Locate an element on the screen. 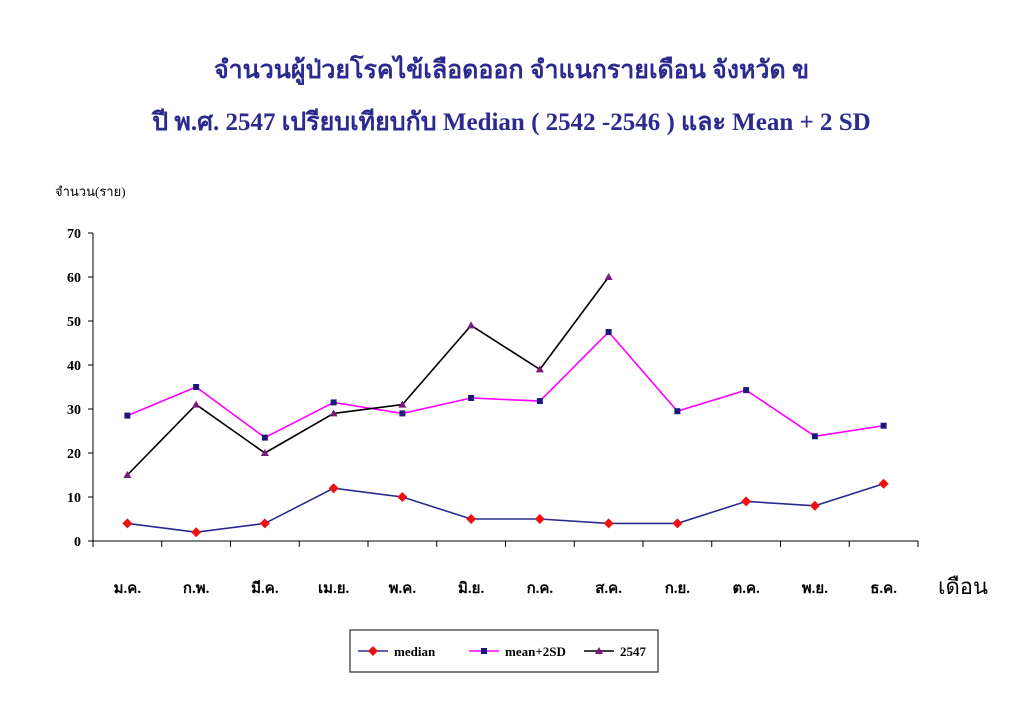 The width and height of the screenshot is (1023, 708). x-tick-label: พ.ย. is located at coordinates (815, 589).